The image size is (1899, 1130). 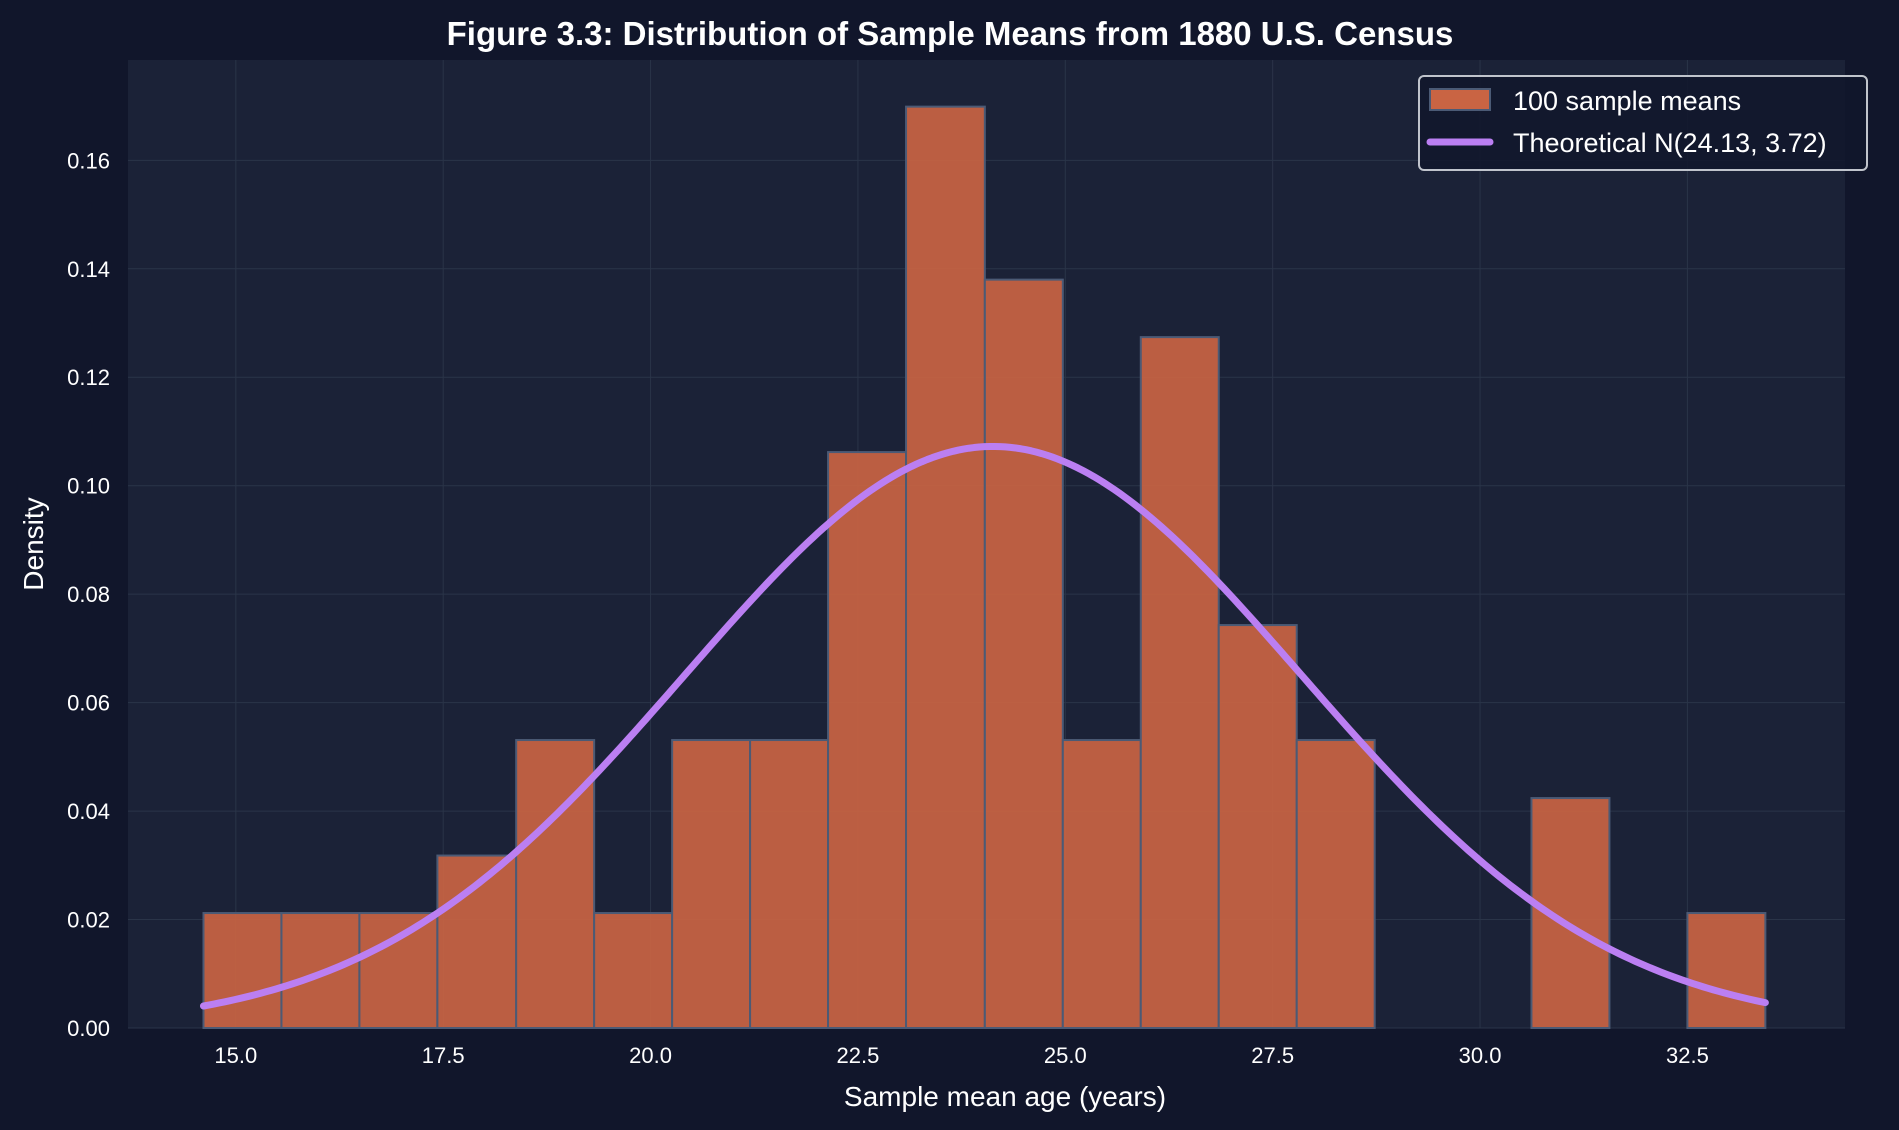 What do you see at coordinates (1670, 143) in the screenshot?
I see `legend-label-curve: Theoretical N(24.13, 3.72)` at bounding box center [1670, 143].